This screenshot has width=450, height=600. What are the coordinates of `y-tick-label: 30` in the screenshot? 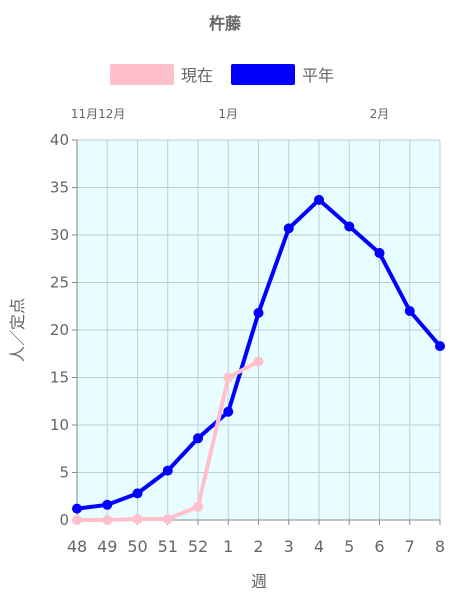 It's located at (59, 235).